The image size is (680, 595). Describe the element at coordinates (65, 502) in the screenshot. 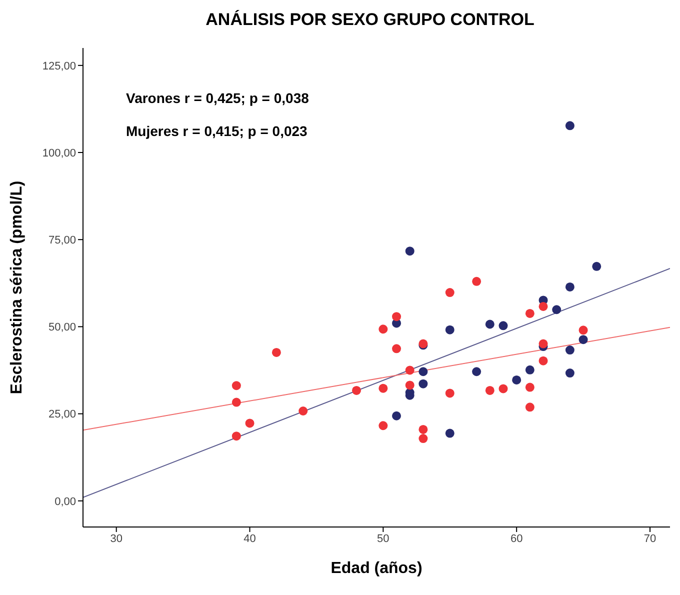

I see `y-tick-label: 0,00` at that location.